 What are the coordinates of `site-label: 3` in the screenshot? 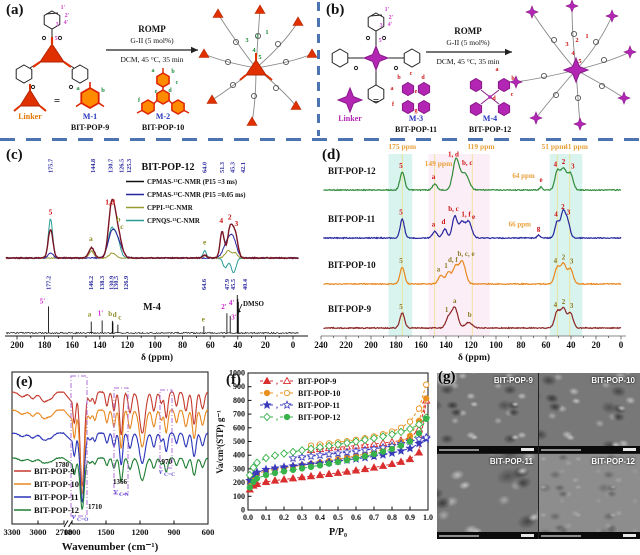 It's located at (247, 40).